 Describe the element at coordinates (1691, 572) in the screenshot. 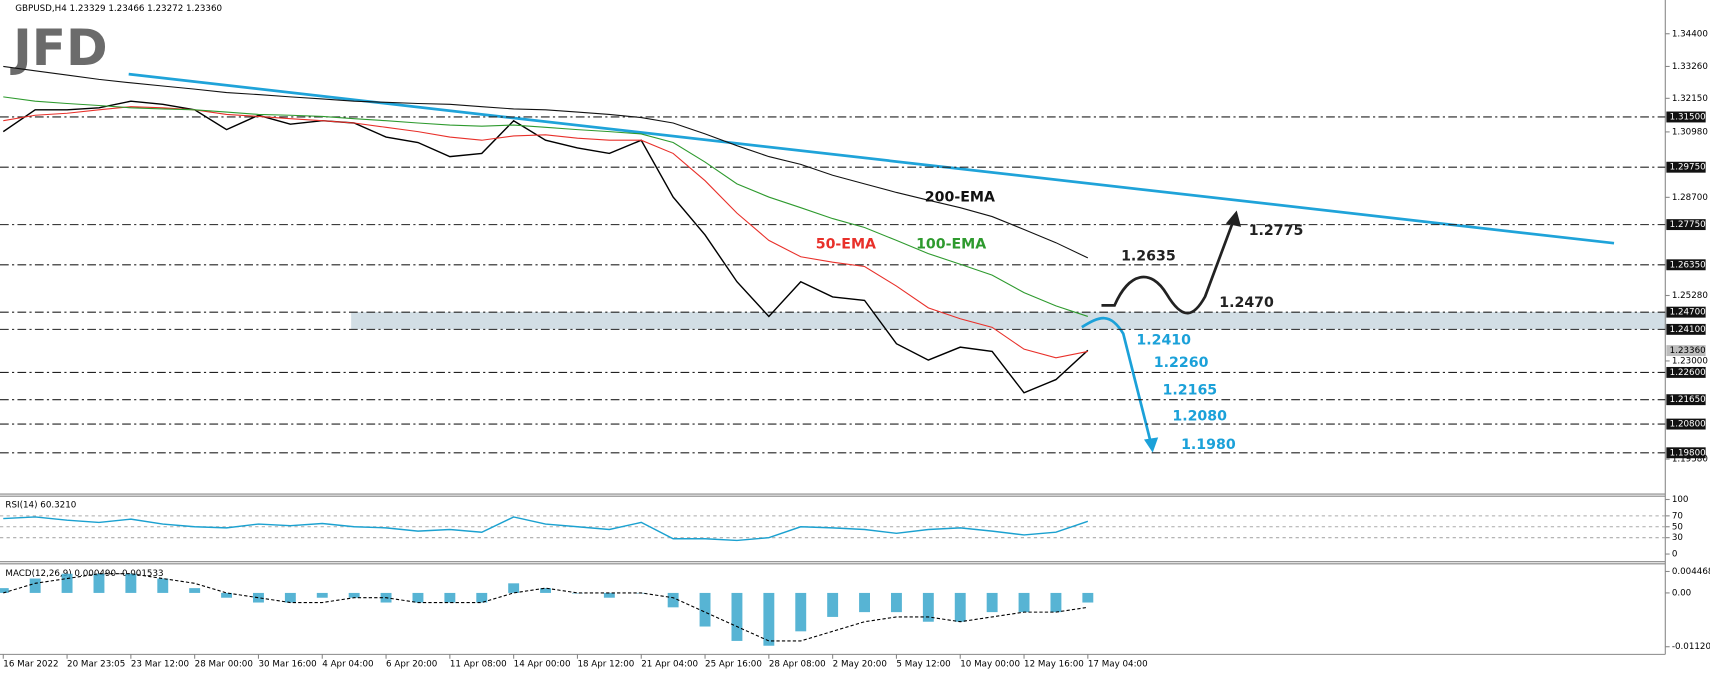

I see `y-tick-label: 0.004468` at that location.